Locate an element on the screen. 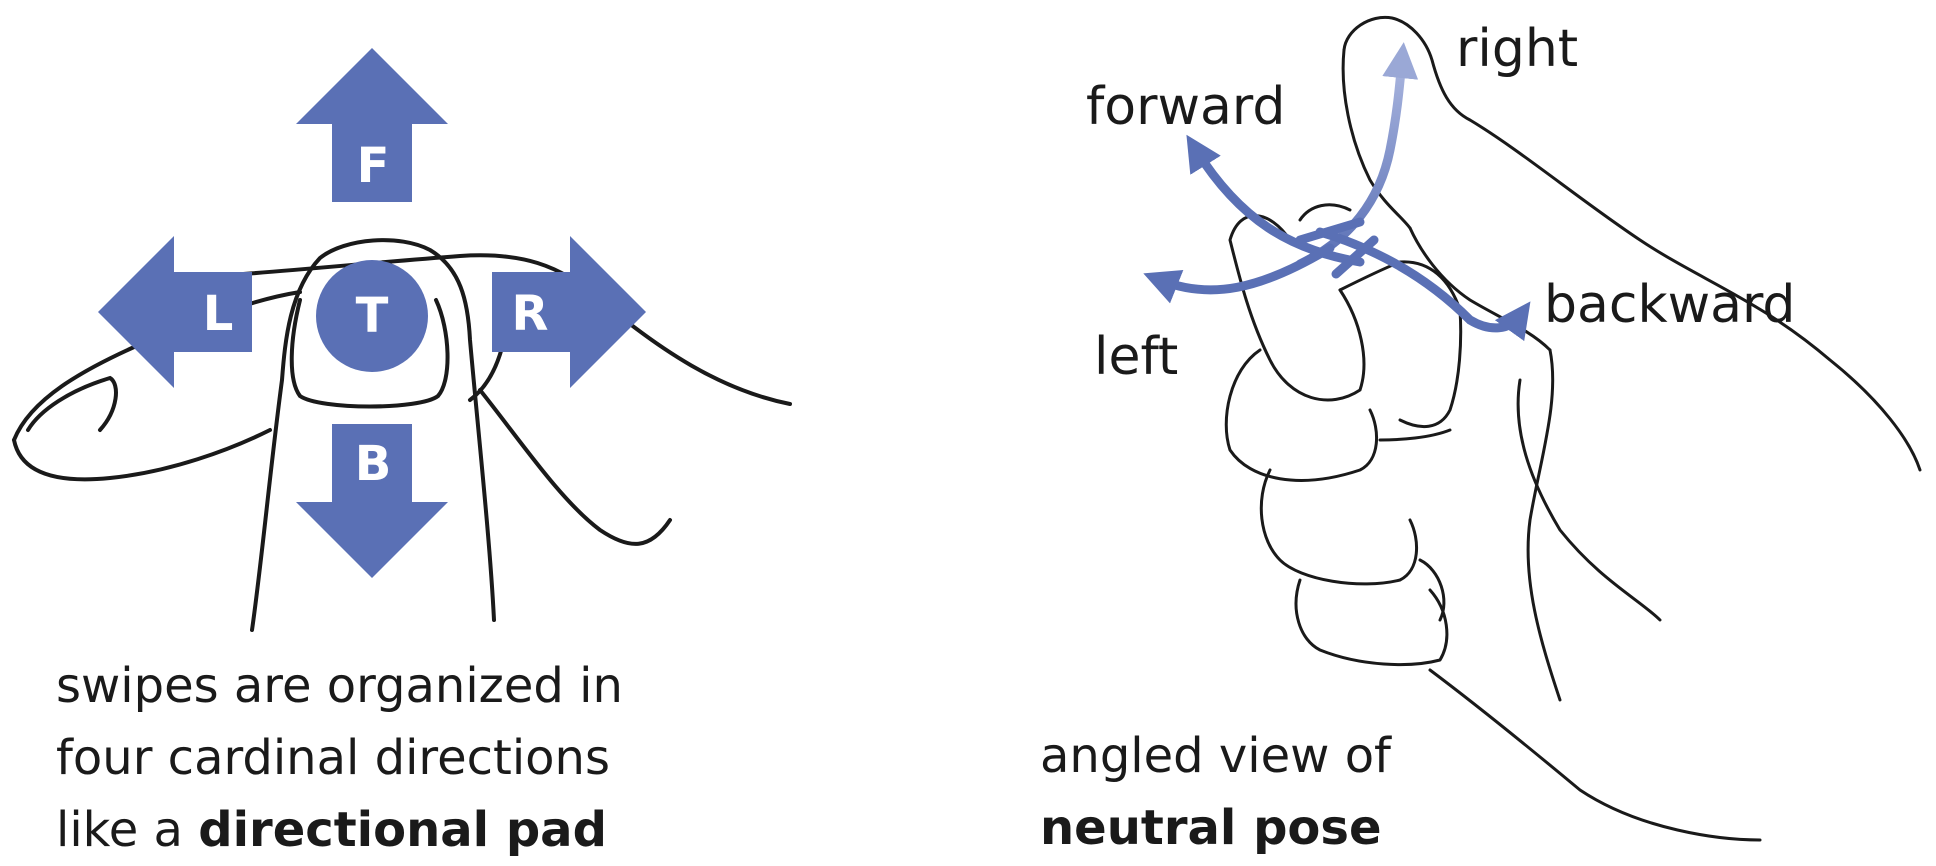 The width and height of the screenshot is (1936, 866). backward-arrow is located at coordinates (372, 501).